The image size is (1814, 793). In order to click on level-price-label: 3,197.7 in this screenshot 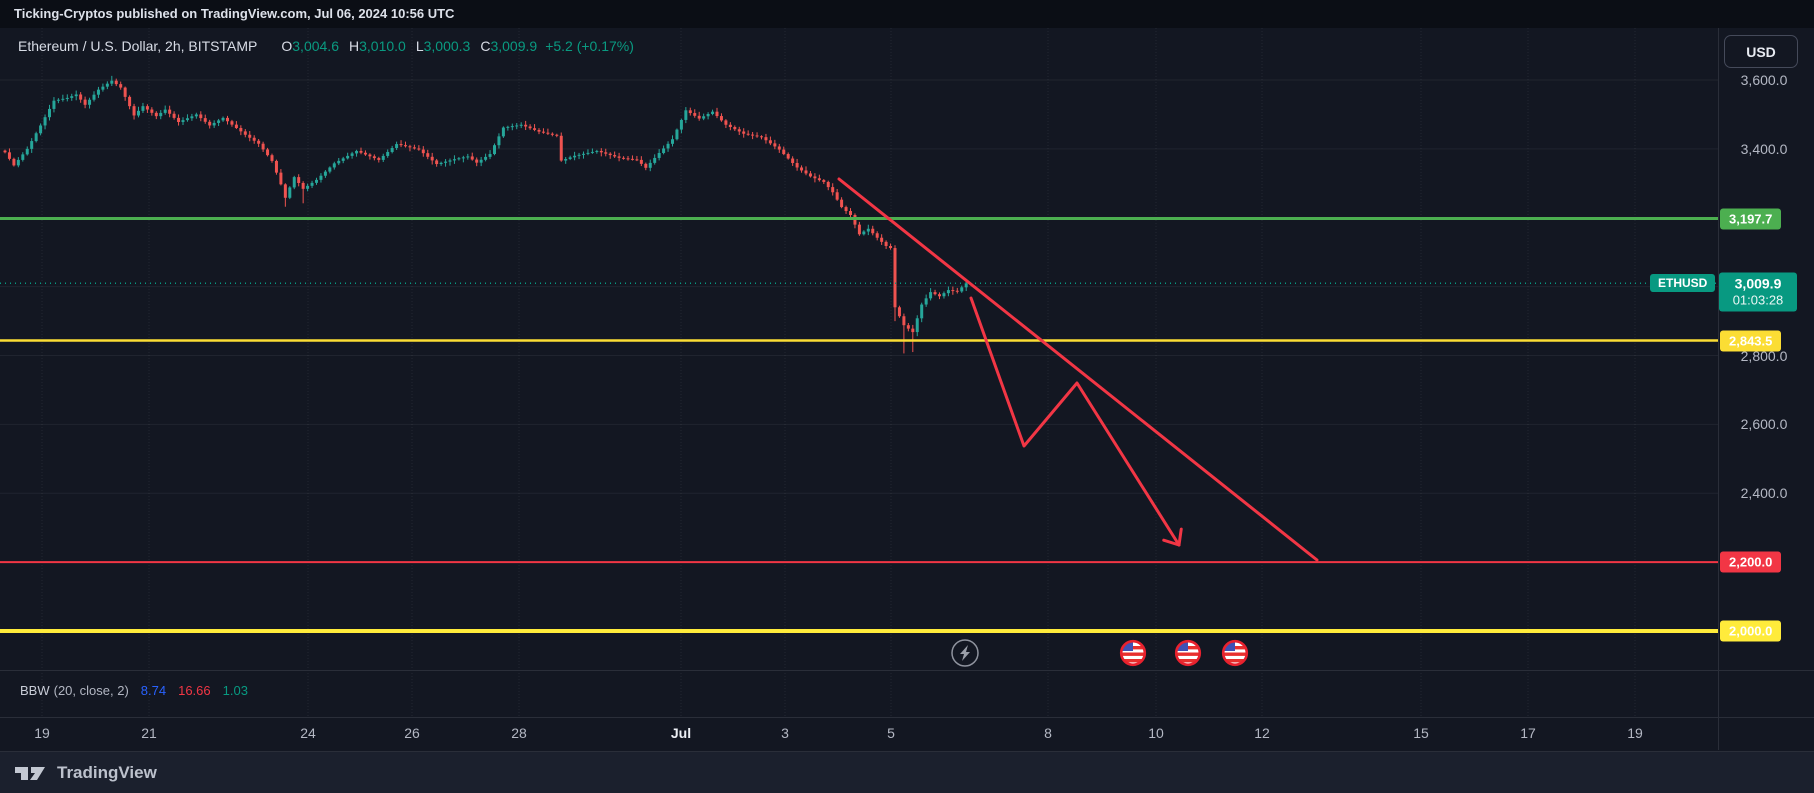, I will do `click(1751, 219)`.